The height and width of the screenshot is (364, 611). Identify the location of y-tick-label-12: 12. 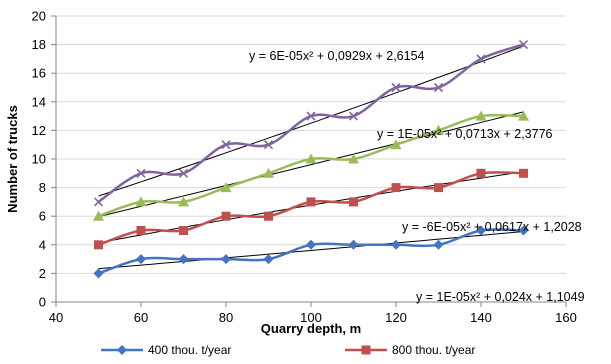
(39, 130).